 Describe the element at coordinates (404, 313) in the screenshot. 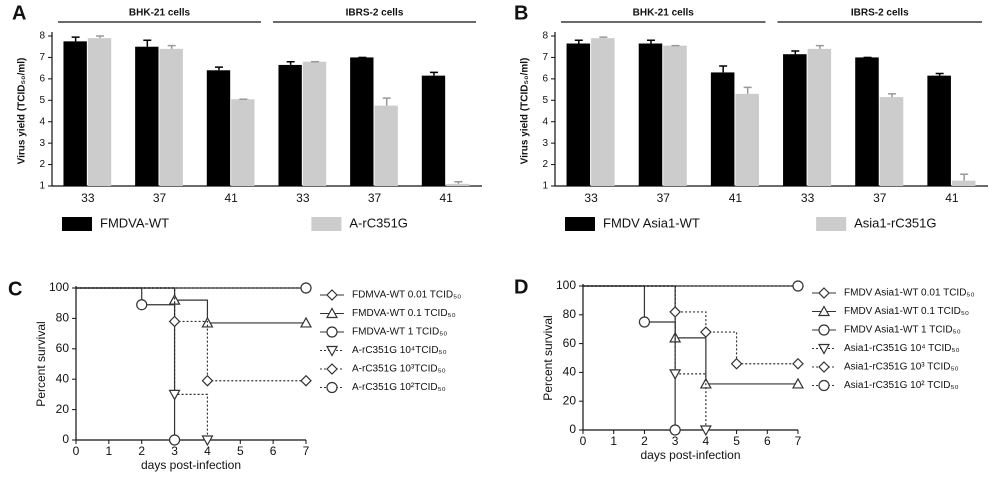

I see `legend-label: FMDVA-WT 0.1 TCID₅₀` at that location.